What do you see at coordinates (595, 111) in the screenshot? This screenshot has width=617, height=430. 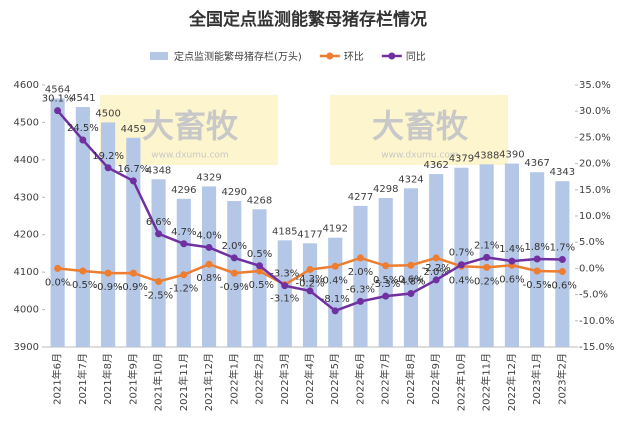 I see `y2-tick-label: 30.0%` at bounding box center [595, 111].